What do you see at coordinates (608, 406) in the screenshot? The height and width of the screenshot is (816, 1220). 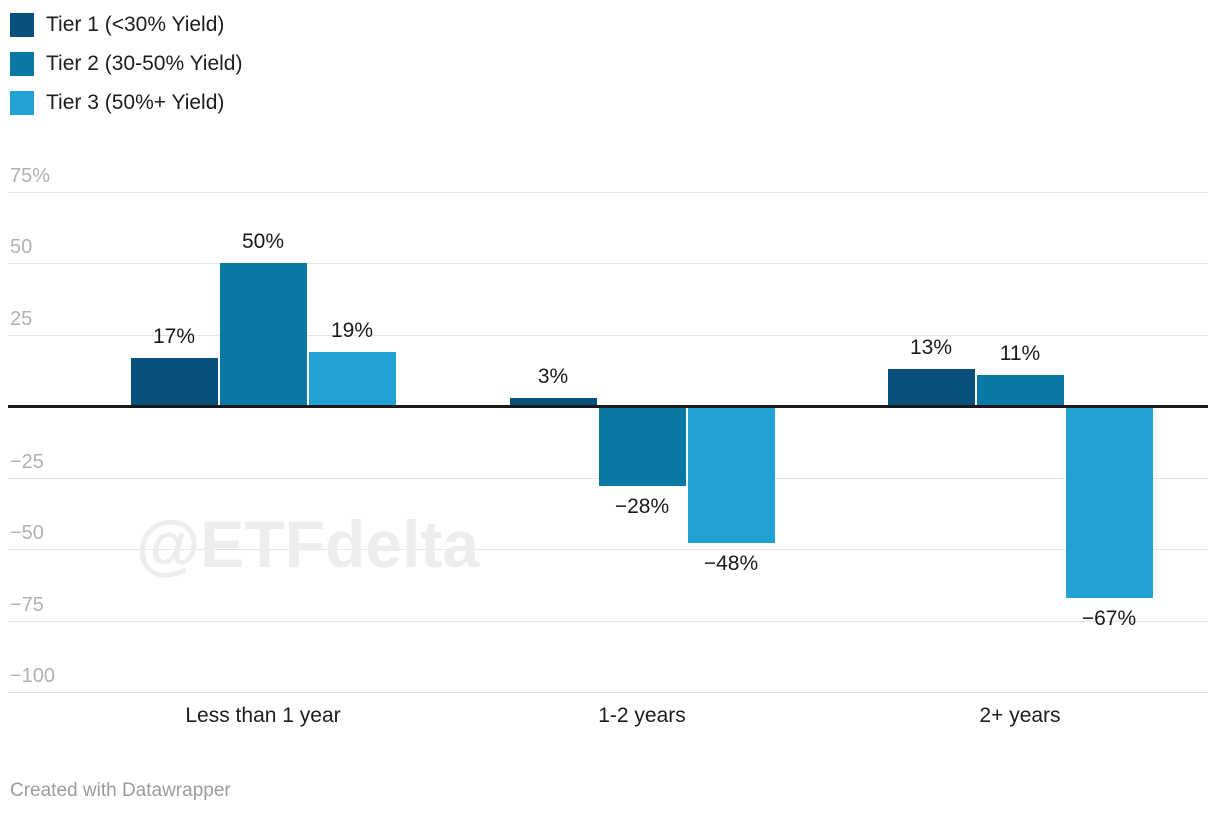 I see `zero-axis-line` at bounding box center [608, 406].